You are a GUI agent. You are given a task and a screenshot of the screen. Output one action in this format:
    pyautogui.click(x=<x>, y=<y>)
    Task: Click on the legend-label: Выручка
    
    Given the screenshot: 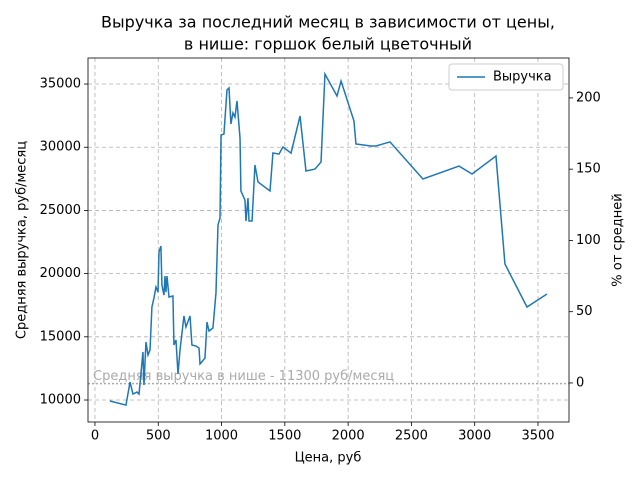 What is the action you would take?
    pyautogui.click(x=522, y=77)
    